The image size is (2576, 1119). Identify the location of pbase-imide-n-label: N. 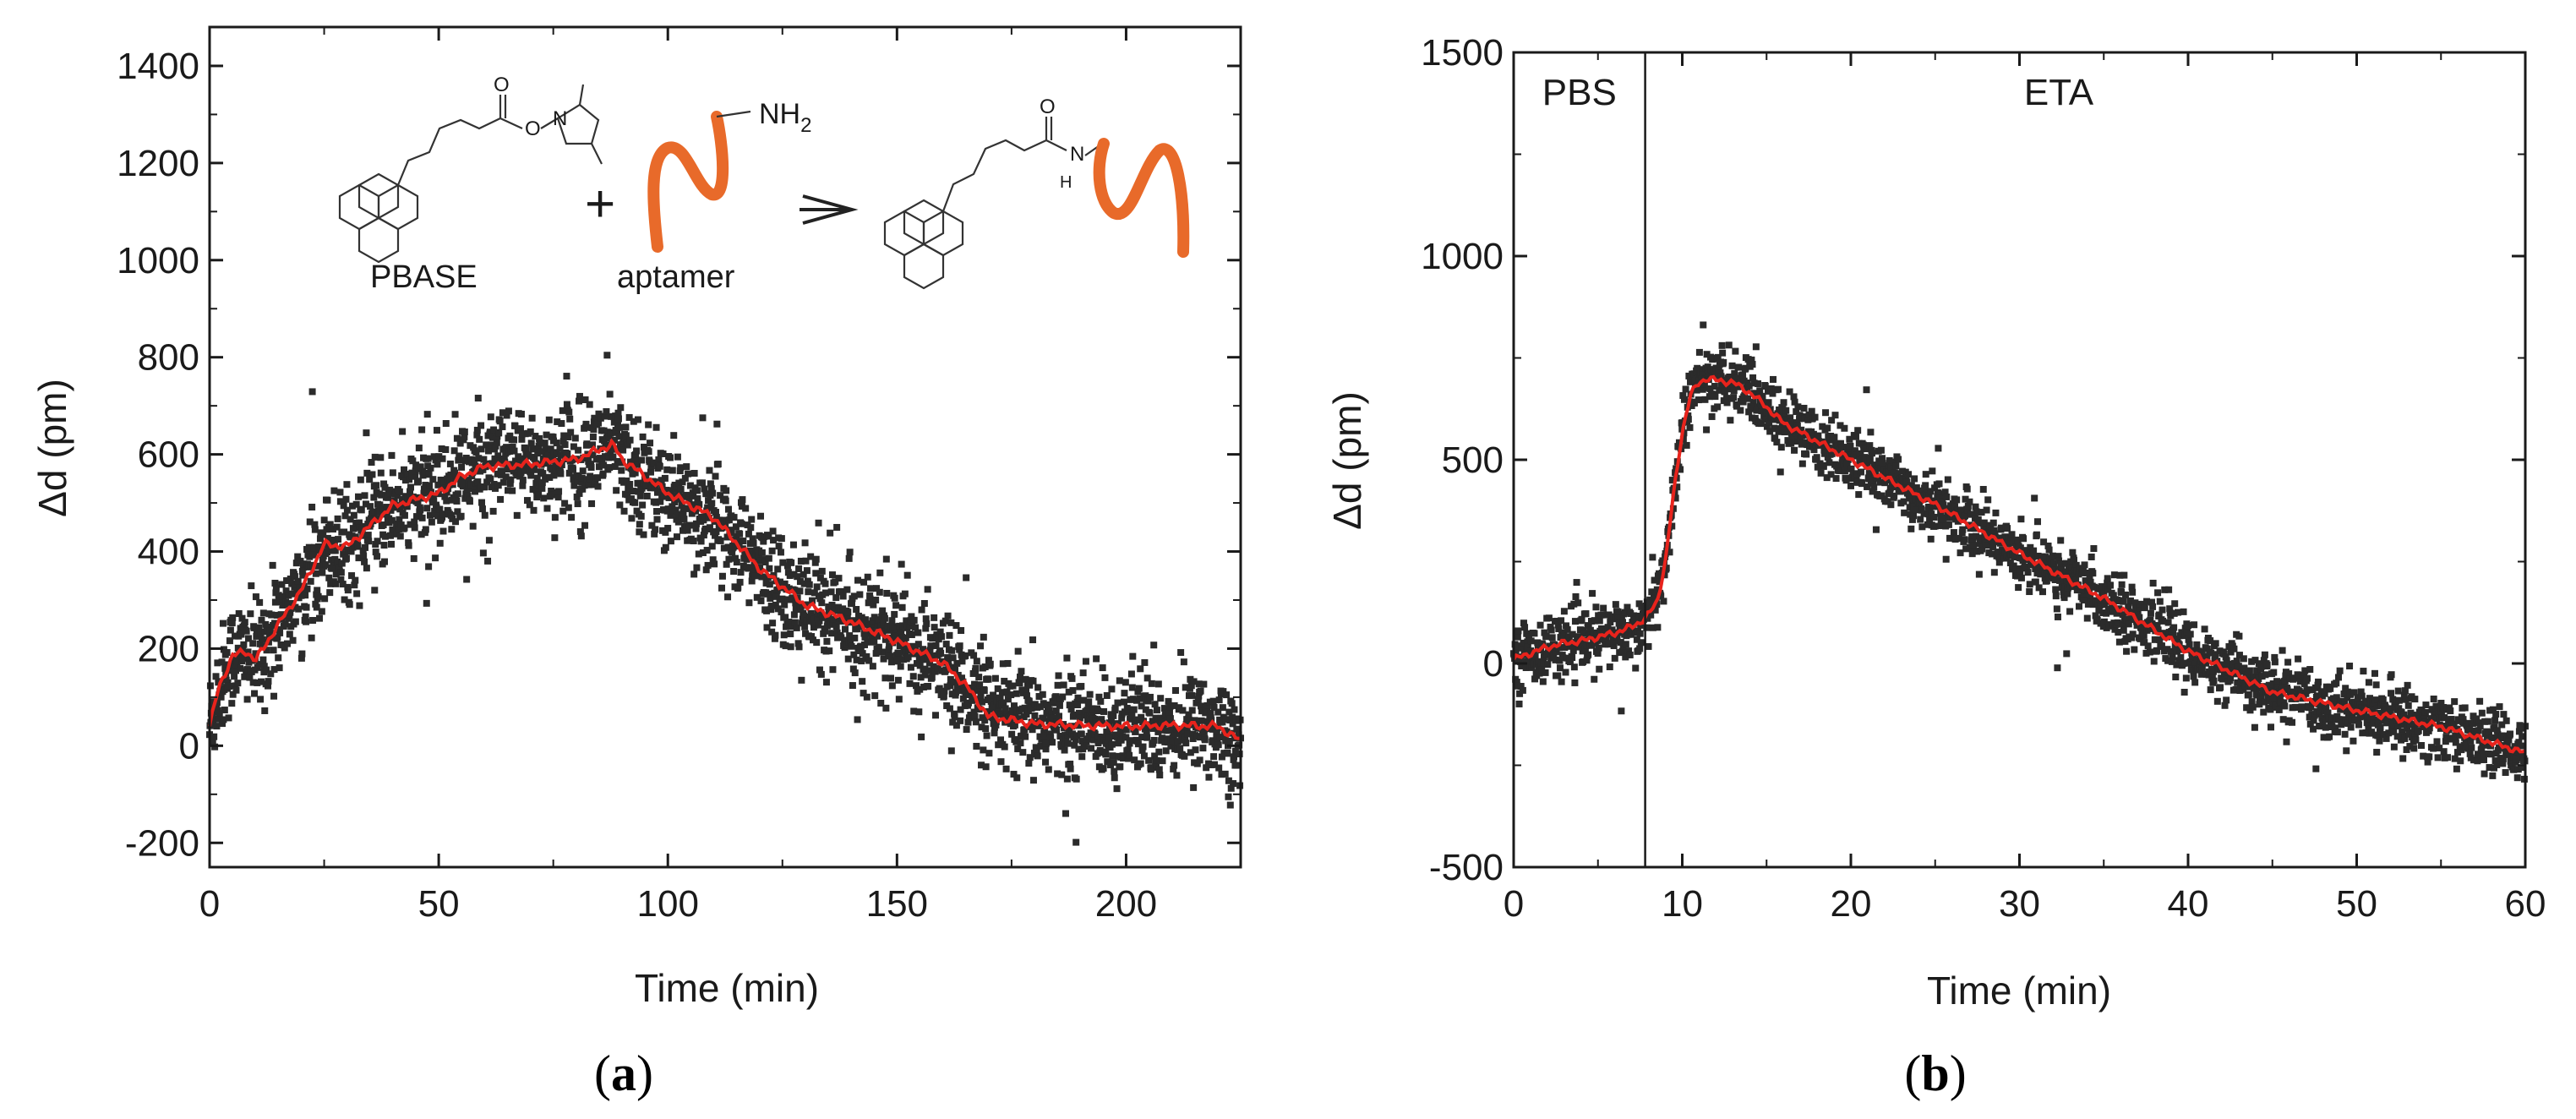
(560, 118).